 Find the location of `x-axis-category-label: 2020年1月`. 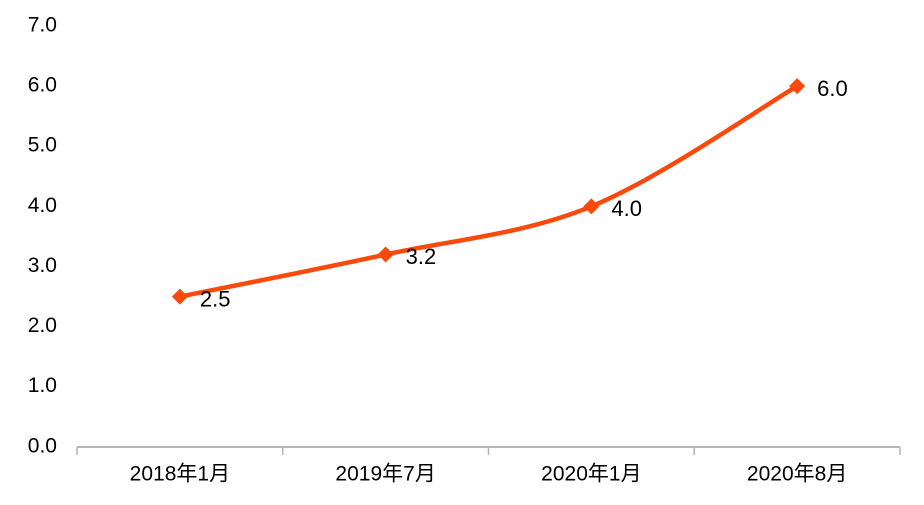

x-axis-category-label: 2020年1月 is located at coordinates (591, 473).